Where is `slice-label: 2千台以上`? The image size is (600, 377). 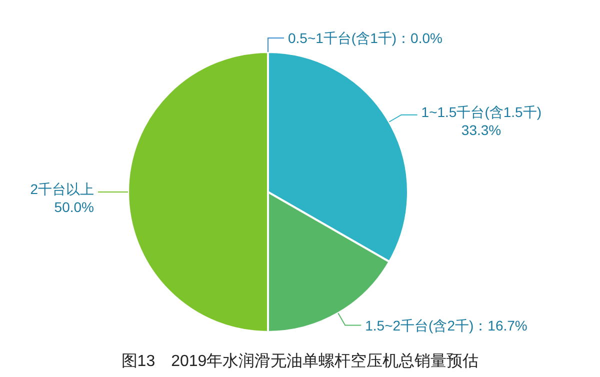
slice-label: 2千台以上 is located at coordinates (62, 189).